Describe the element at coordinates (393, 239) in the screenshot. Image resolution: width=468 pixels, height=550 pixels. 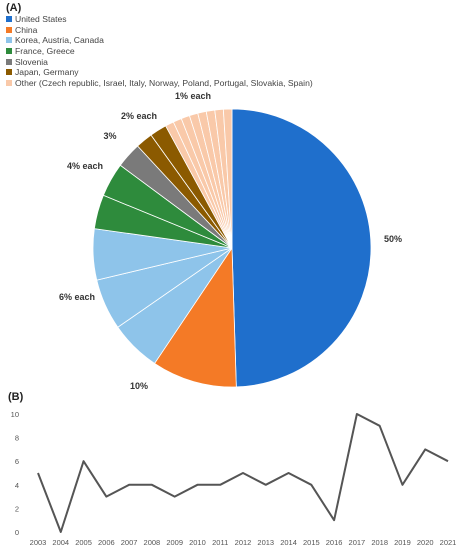
I see `pie-data-label: 50%` at that location.